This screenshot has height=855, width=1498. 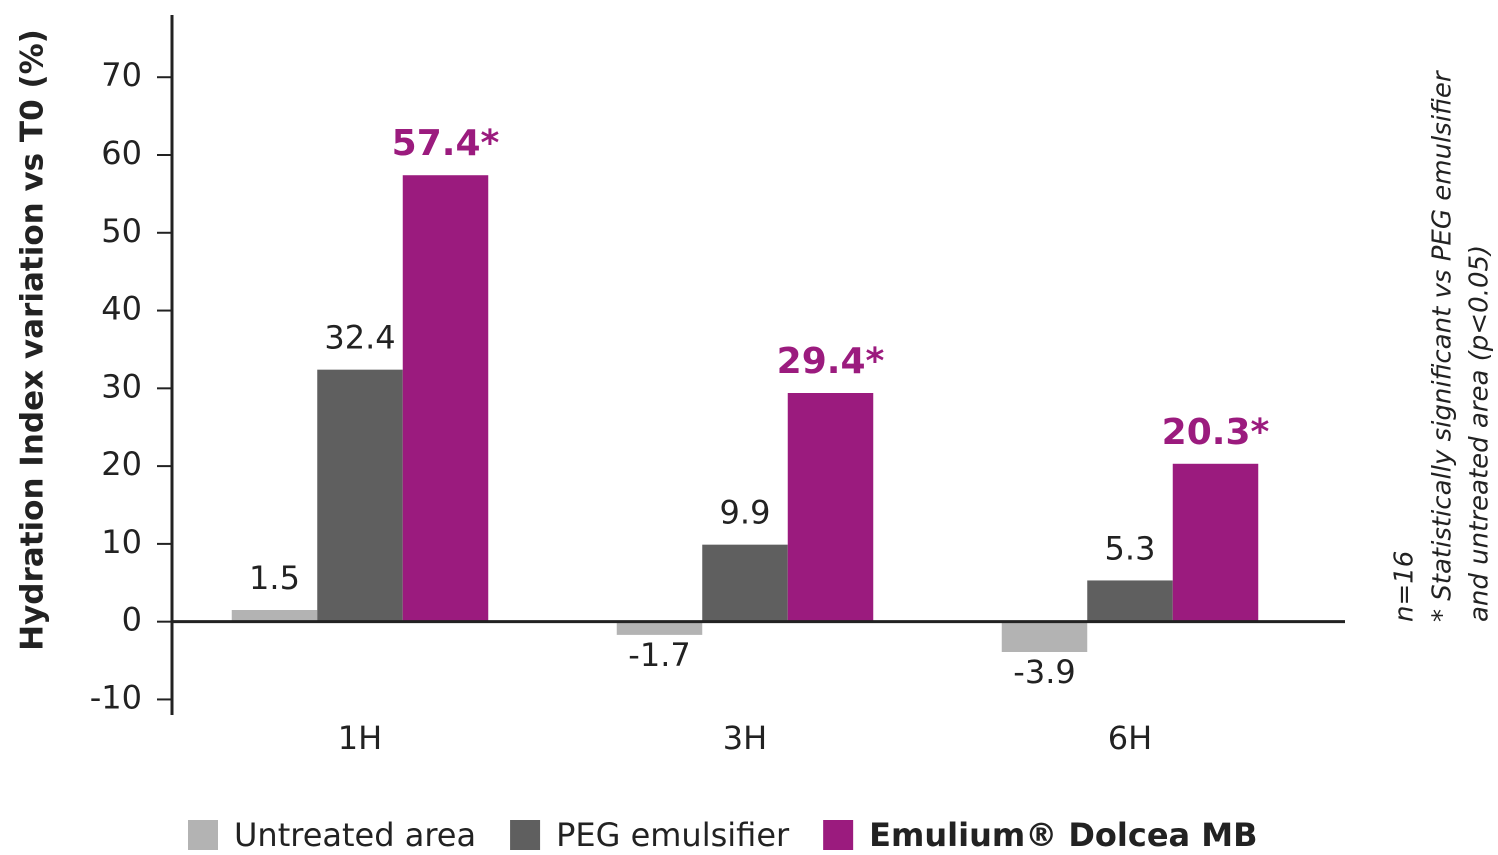 I want to click on y-tick-label: 60, so click(x=121, y=153).